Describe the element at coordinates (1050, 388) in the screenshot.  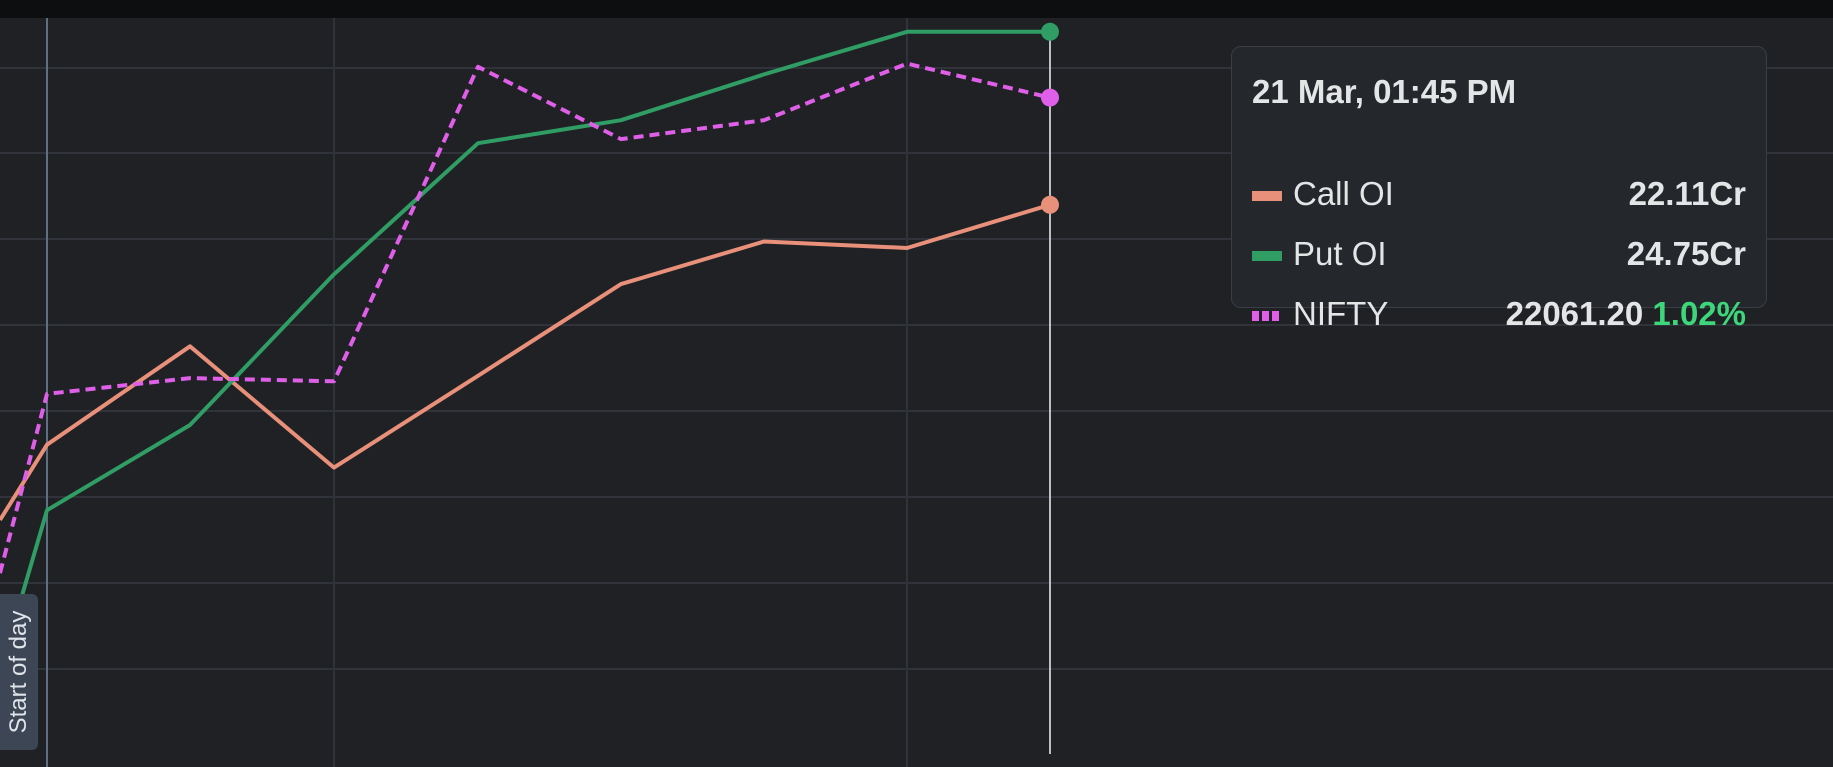
I see `chart-markers` at that location.